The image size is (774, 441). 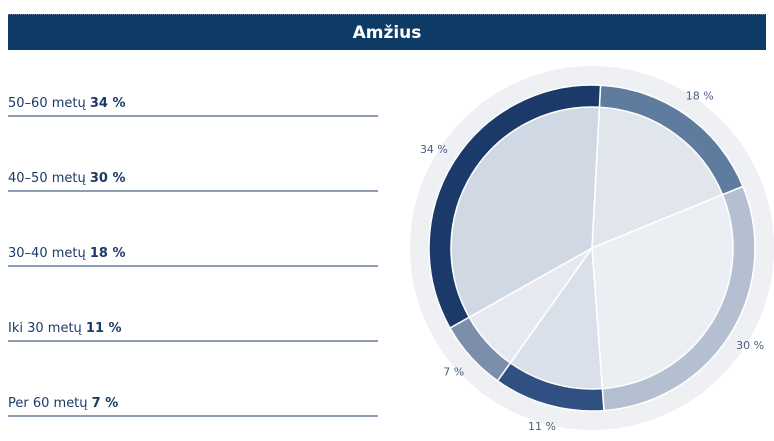 I want to click on header-bar, so click(x=387, y=32).